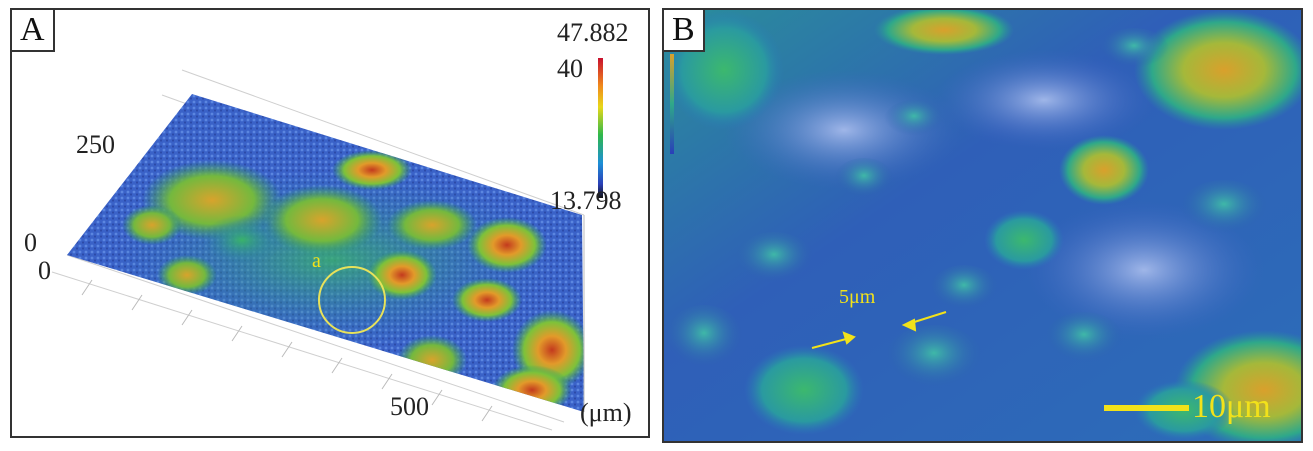 This screenshot has height=451, width=1313. What do you see at coordinates (879, 330) in the screenshot?
I see `measurement-arrows` at bounding box center [879, 330].